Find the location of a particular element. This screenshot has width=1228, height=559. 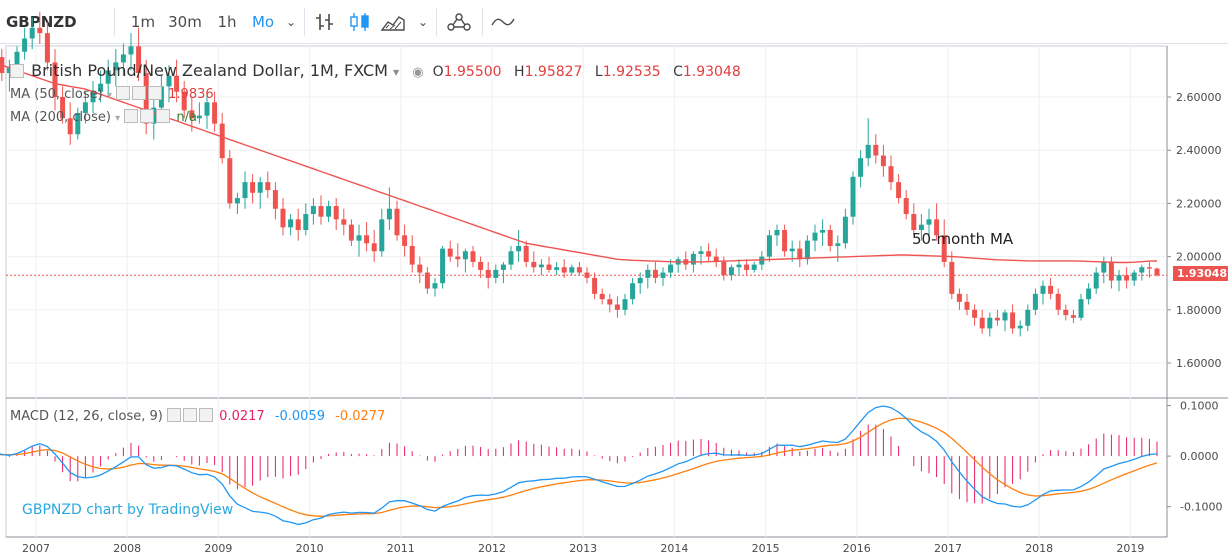

x-tick-label: 2009 is located at coordinates (218, 548).